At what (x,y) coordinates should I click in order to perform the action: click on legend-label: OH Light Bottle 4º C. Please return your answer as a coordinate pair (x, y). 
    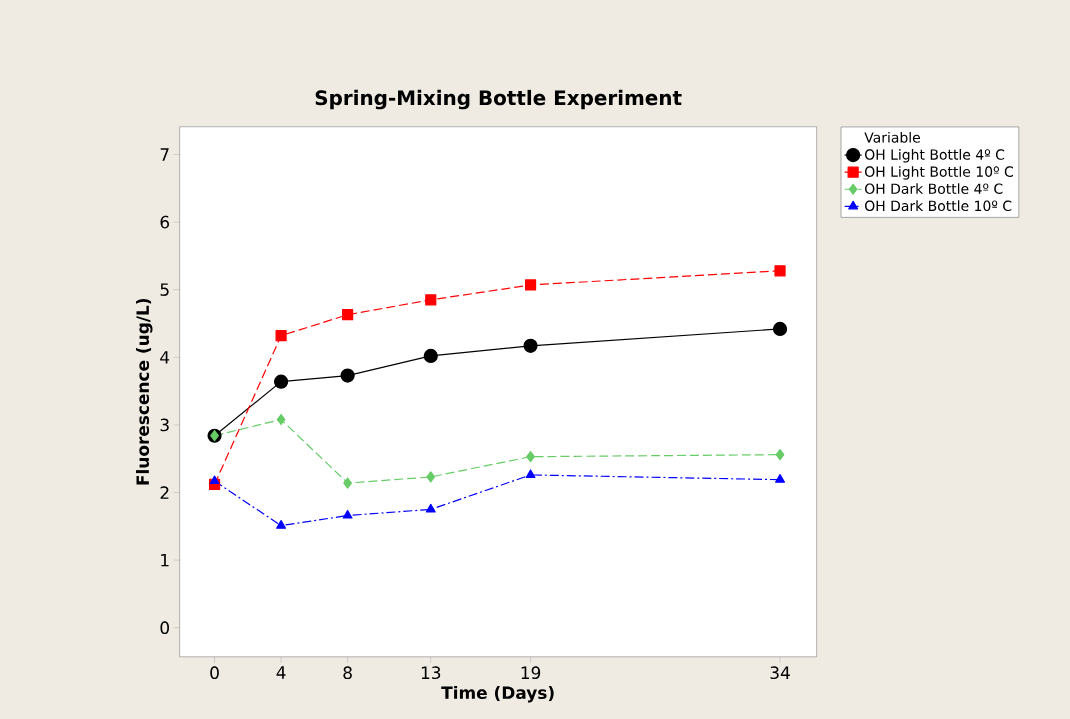
    Looking at the image, I should click on (935, 156).